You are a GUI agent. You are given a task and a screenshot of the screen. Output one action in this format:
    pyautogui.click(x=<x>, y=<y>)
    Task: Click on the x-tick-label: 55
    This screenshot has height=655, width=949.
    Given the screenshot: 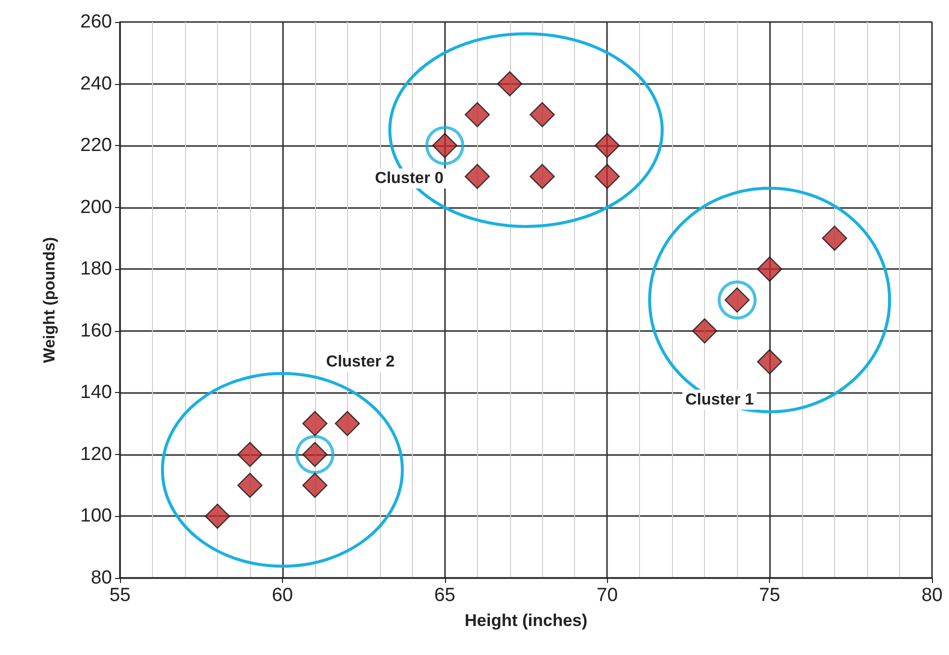 What is the action you would take?
    pyautogui.click(x=120, y=595)
    